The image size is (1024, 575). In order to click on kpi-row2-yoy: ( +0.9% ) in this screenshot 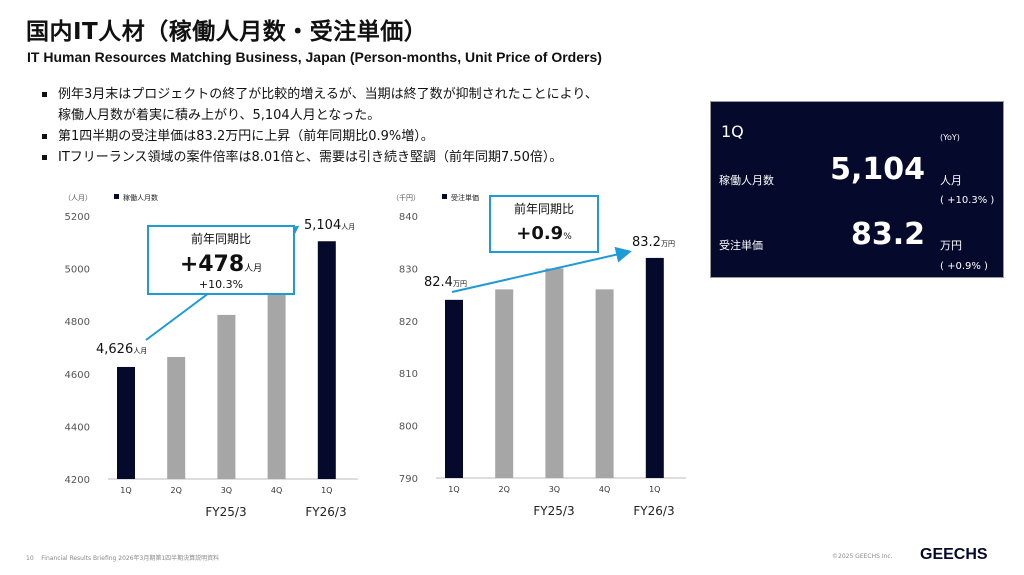, I will do `click(964, 266)`.